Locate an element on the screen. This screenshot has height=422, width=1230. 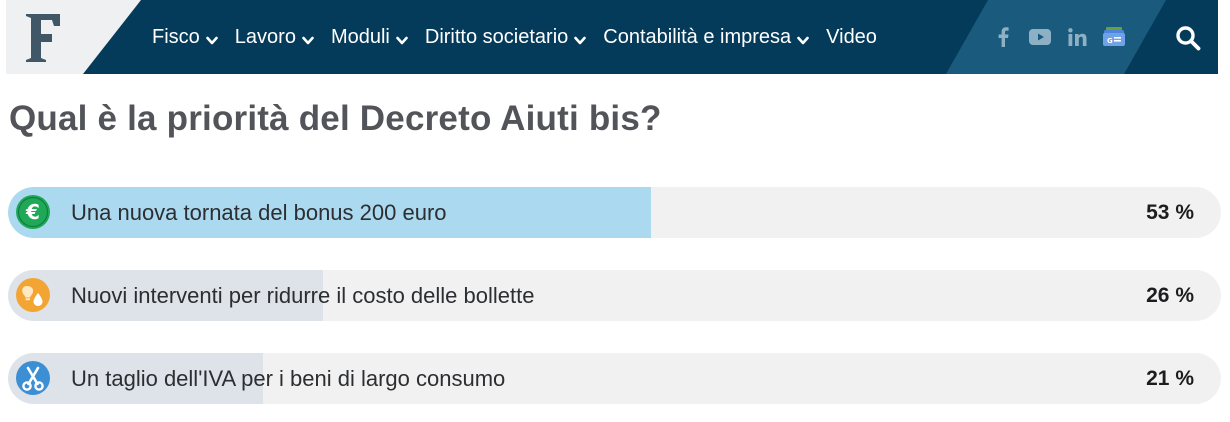
poll-option-percent: 26 % is located at coordinates (1170, 295).